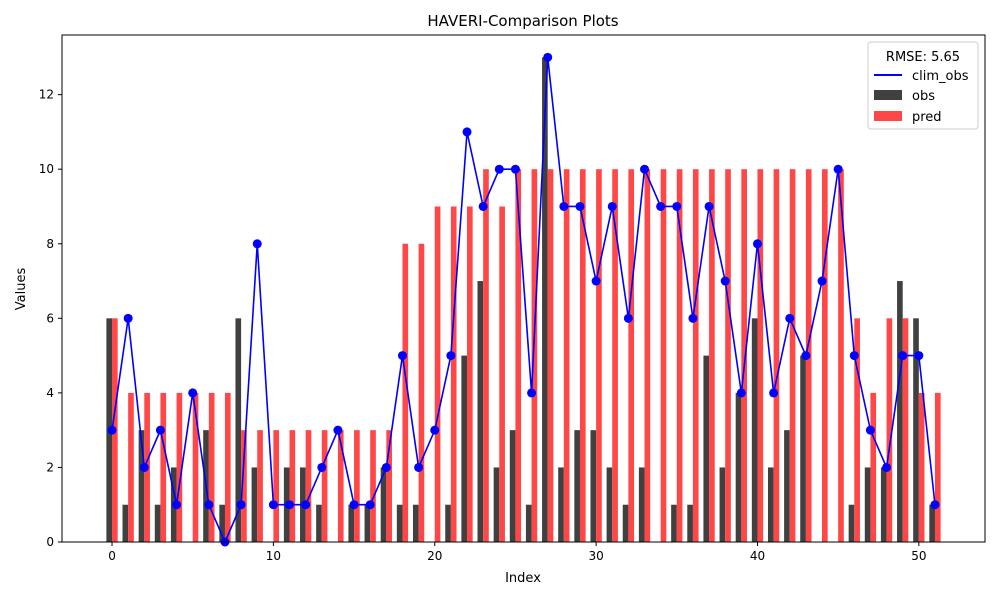  I want to click on legend-title: RMSE: 5.65, so click(923, 57).